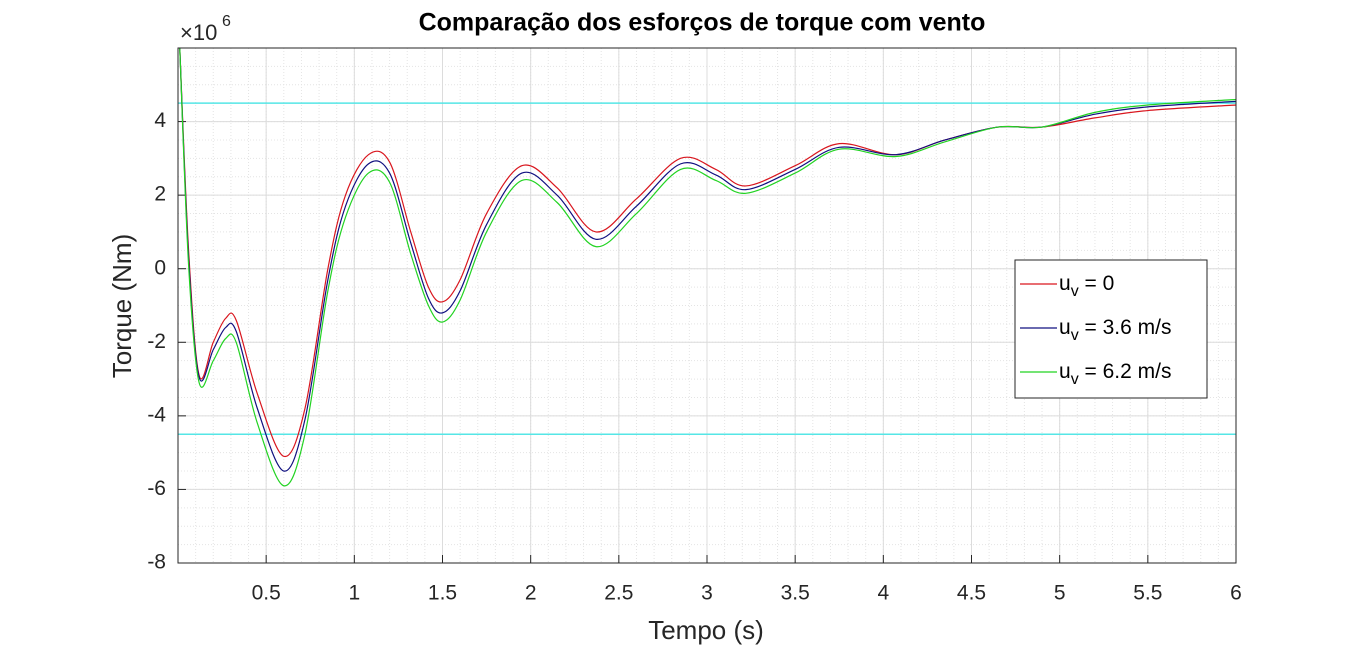  What do you see at coordinates (1147, 593) in the screenshot?
I see `x-tick-label: 5.5` at bounding box center [1147, 593].